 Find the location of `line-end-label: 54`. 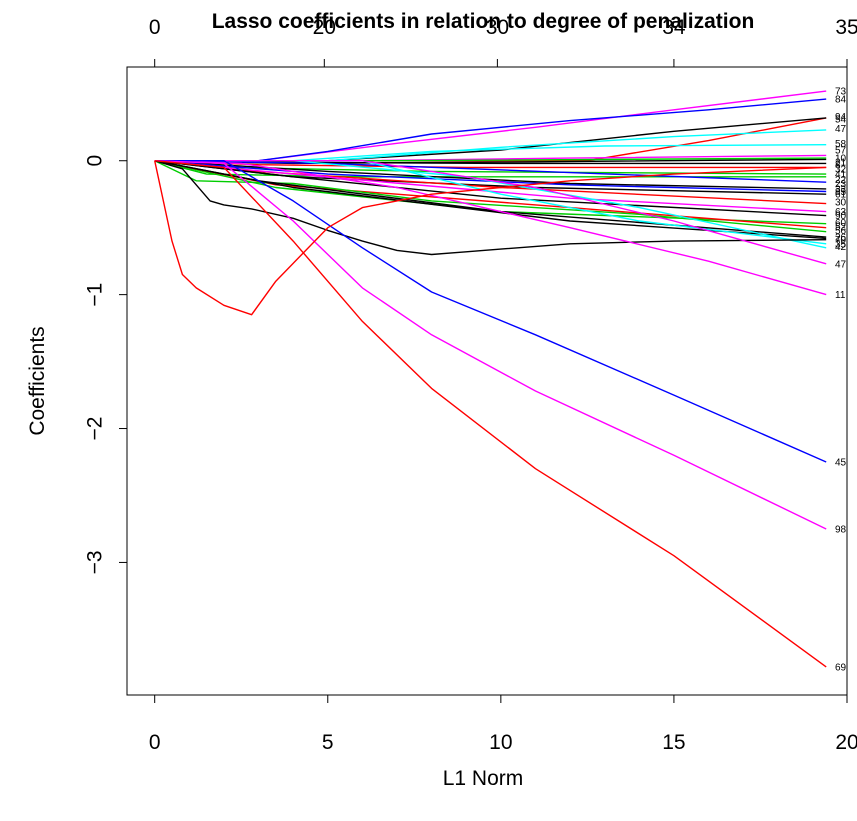

line-end-label: 54 is located at coordinates (841, 120).